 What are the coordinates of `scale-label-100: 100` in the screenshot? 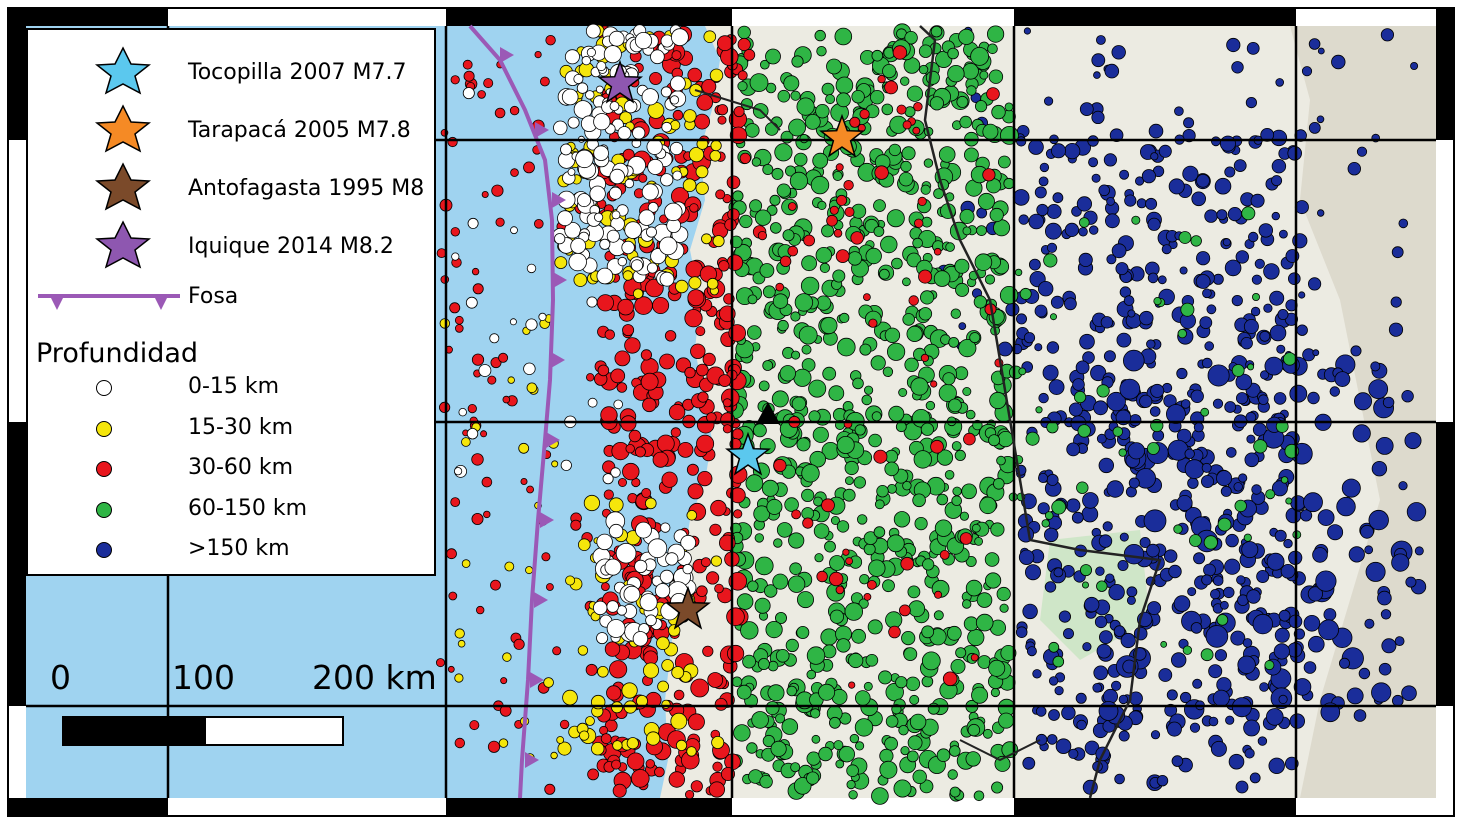 It's located at (203, 677).